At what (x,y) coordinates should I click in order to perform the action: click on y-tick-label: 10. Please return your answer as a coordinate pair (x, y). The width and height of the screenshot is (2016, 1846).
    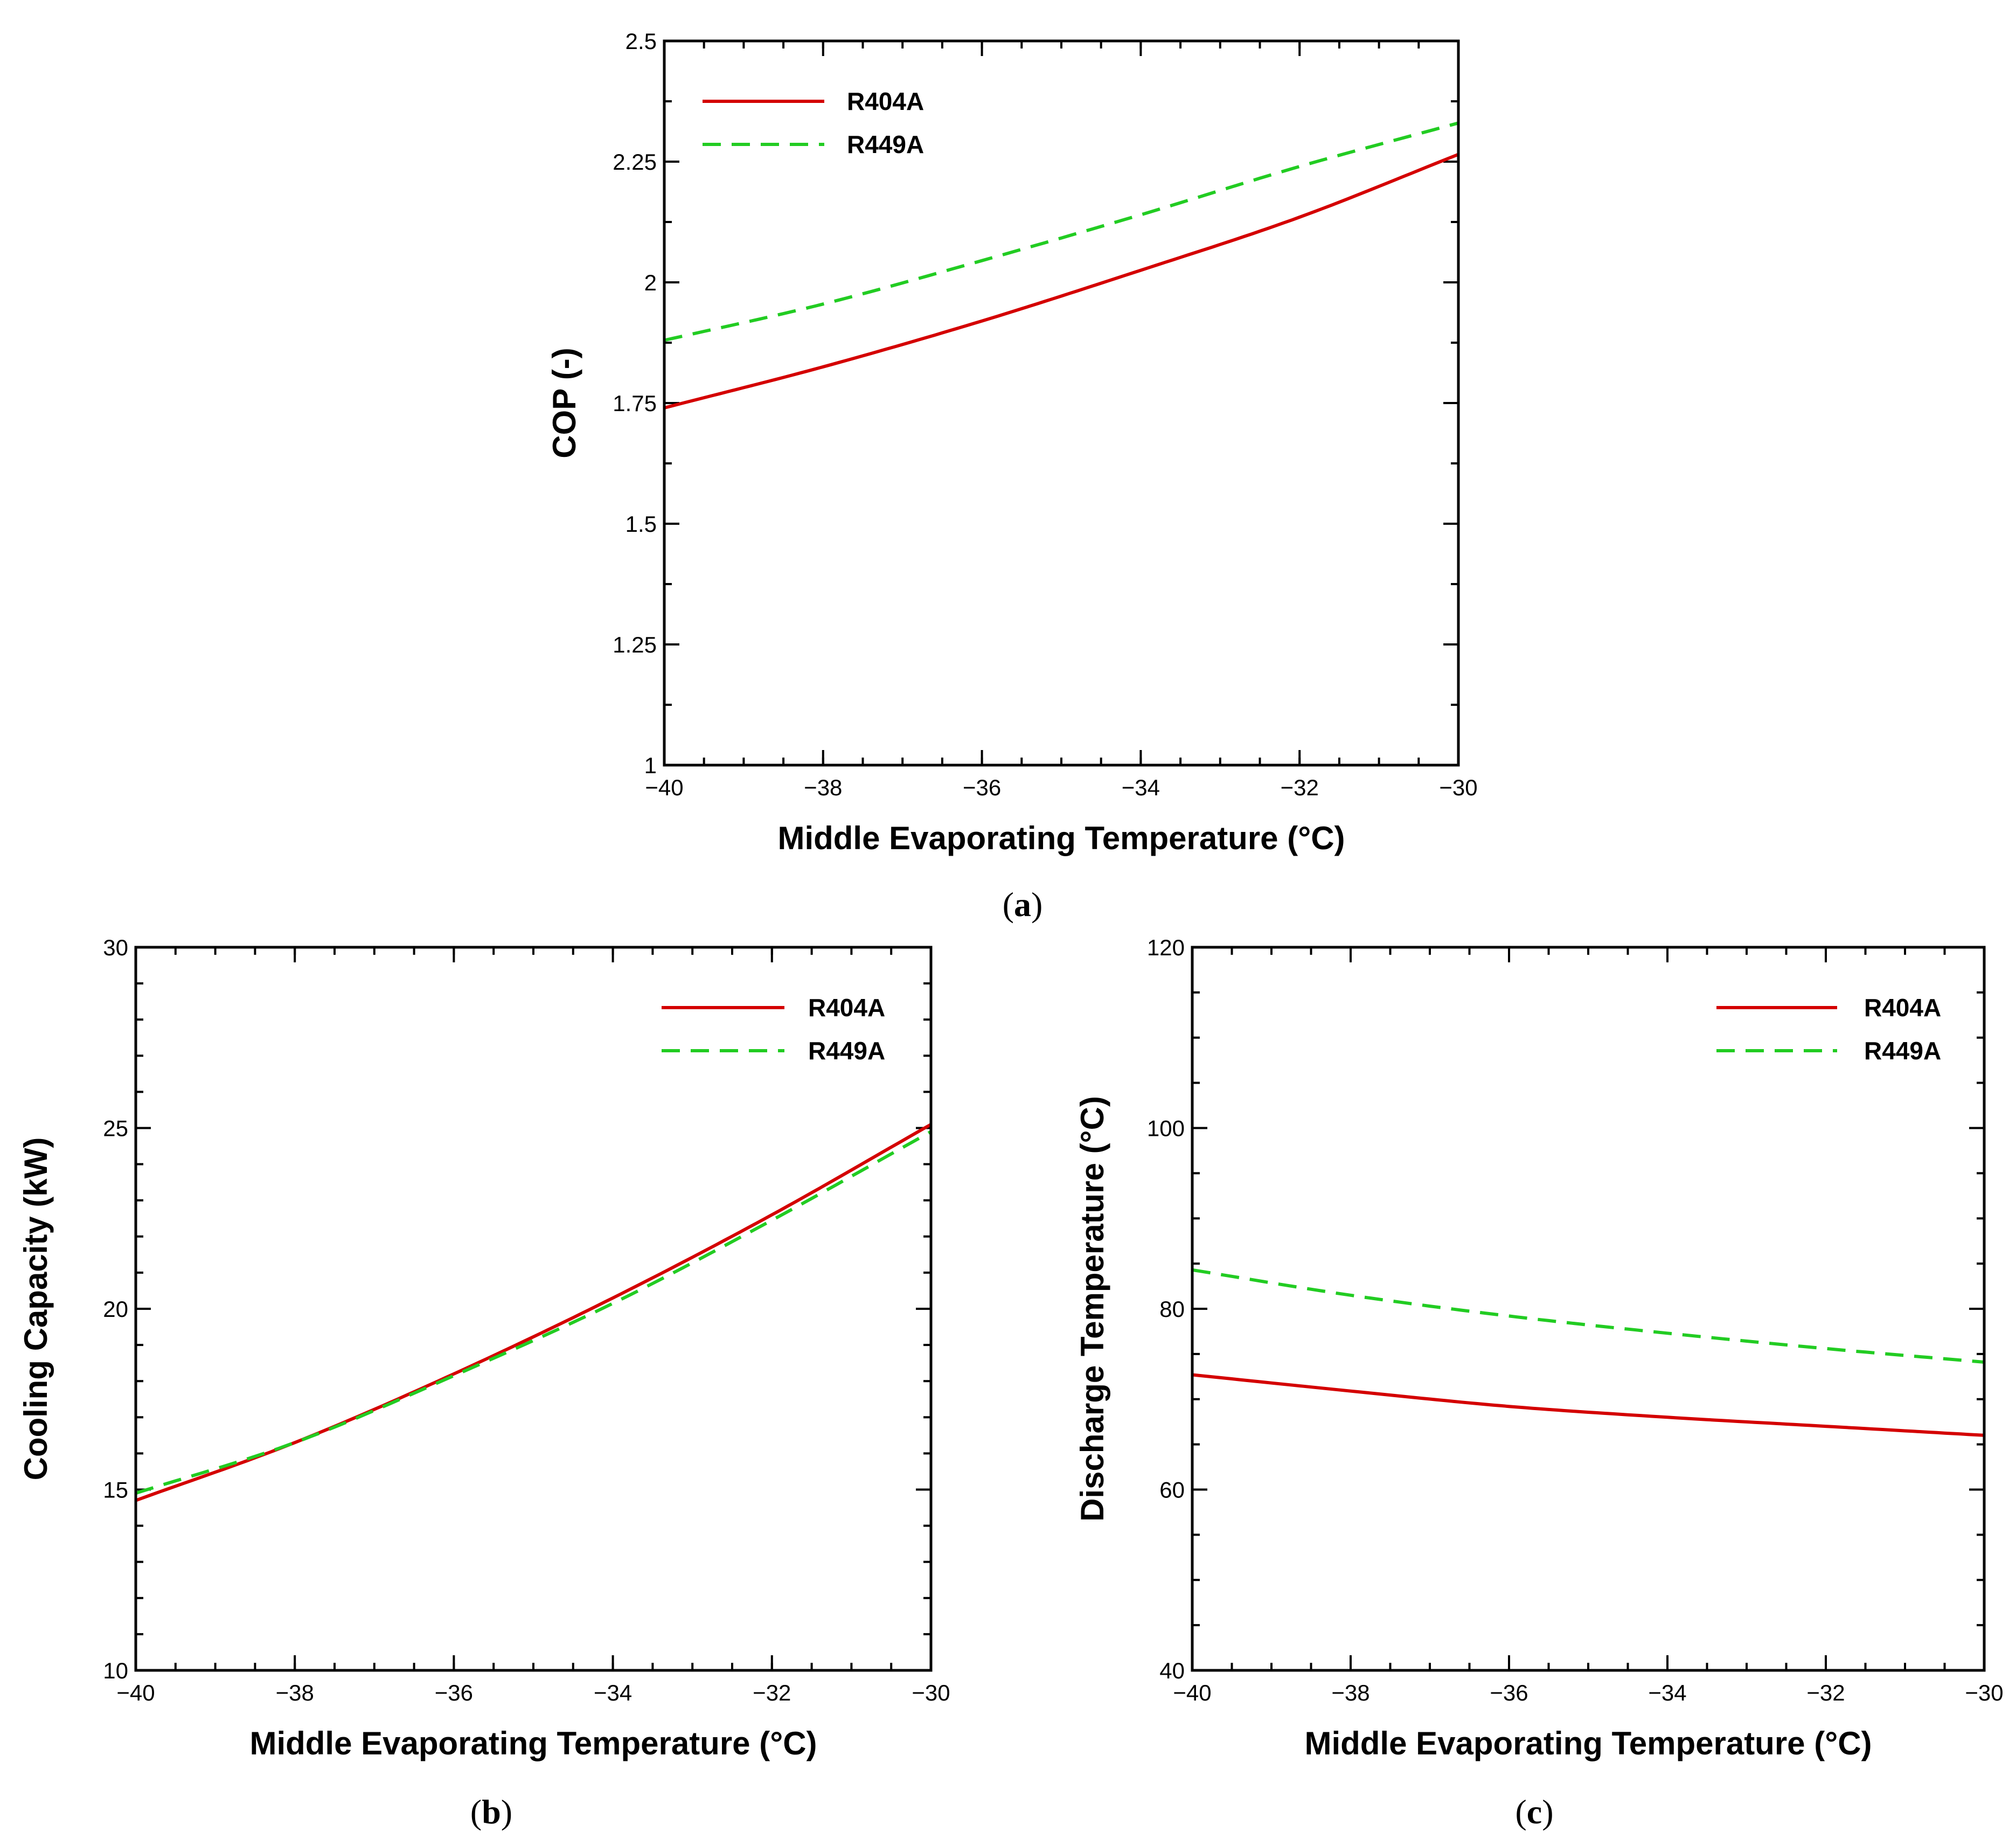
    Looking at the image, I should click on (115, 1671).